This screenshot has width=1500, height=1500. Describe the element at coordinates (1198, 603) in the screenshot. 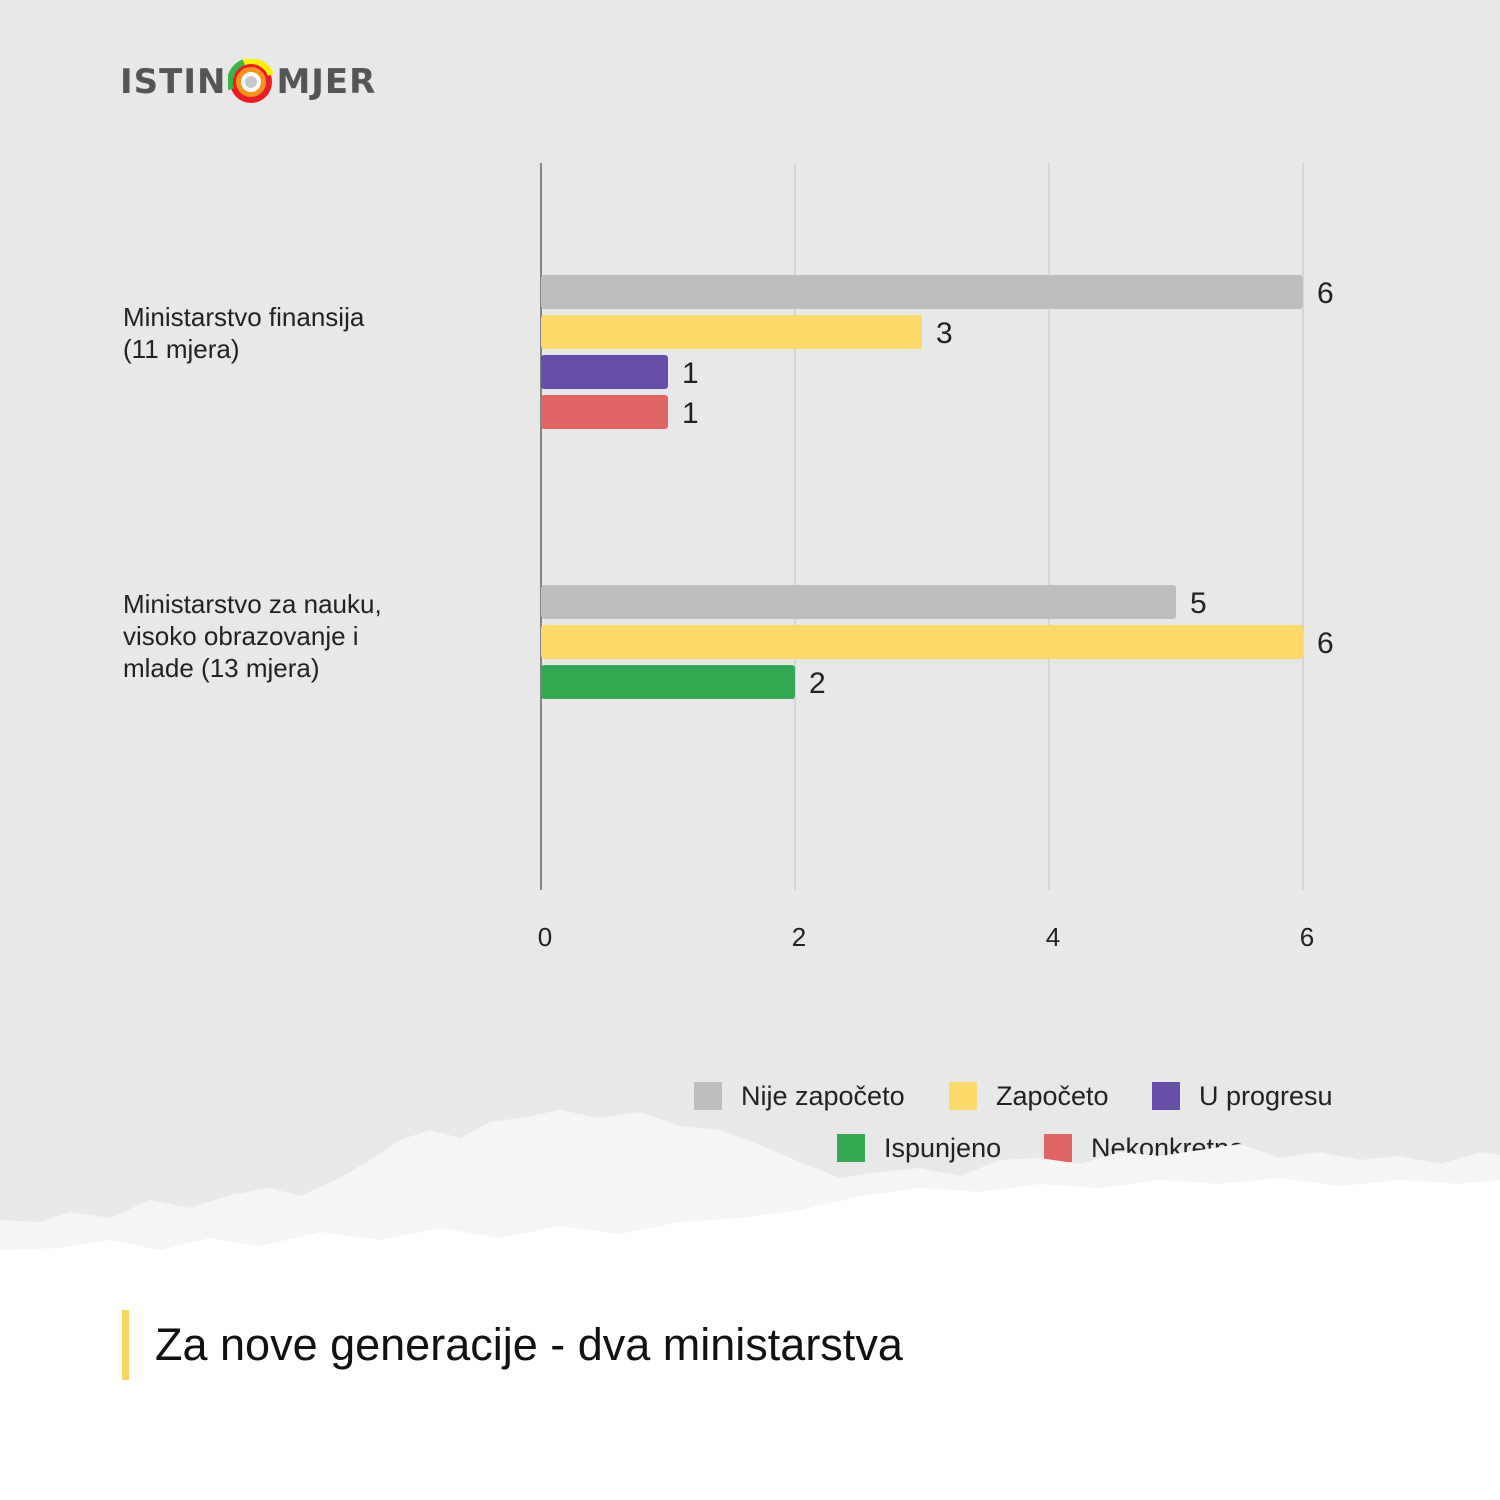

I see `data-label: 5` at that location.